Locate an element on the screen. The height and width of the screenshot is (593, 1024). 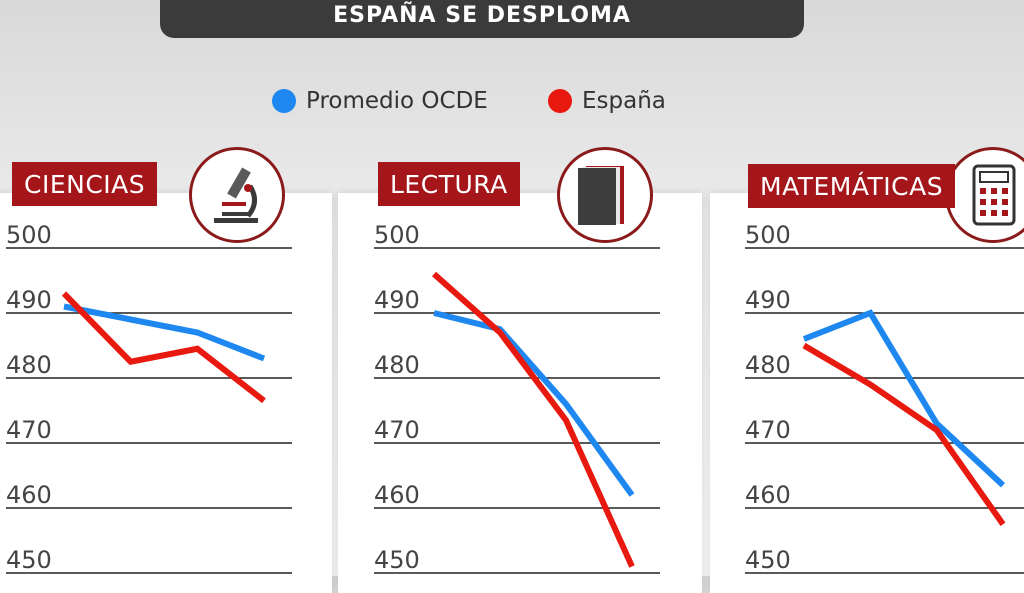
y-tick-label-lectura-500: 500 is located at coordinates (397, 235).